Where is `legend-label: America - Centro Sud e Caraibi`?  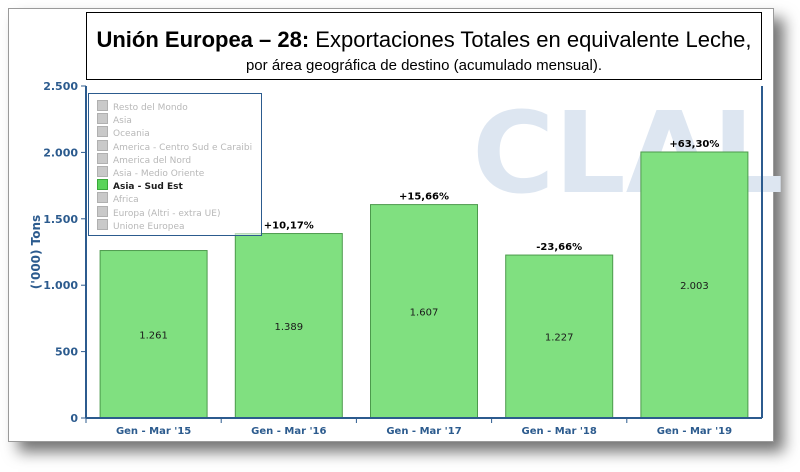 legend-label: America - Centro Sud e Caraibi is located at coordinates (183, 147).